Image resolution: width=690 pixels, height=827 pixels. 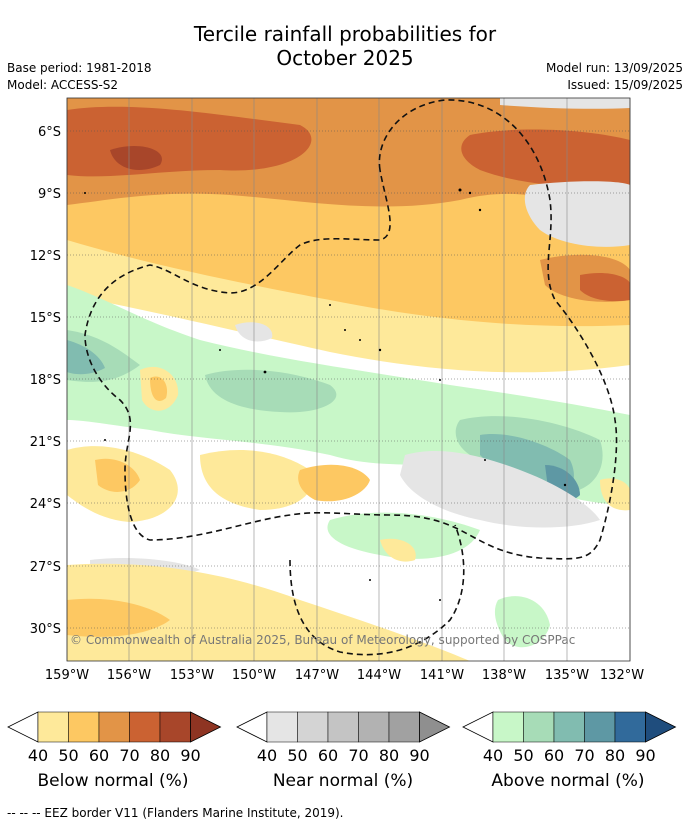 What do you see at coordinates (345, 34) in the screenshot?
I see `title-line-1: Tercile rainfall probabilities for` at bounding box center [345, 34].